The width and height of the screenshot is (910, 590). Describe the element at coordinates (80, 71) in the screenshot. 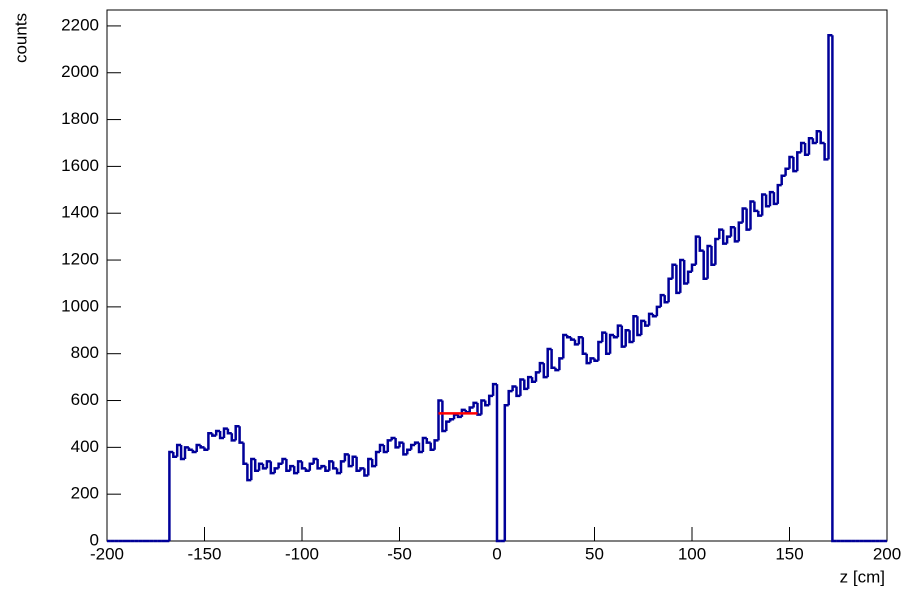

I see `y-tick-label: 2000` at that location.